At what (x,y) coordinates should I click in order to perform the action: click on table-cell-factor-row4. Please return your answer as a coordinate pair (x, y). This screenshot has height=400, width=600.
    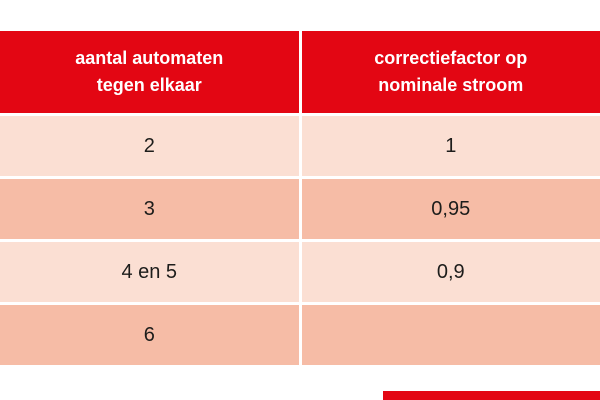
    Looking at the image, I should click on (450, 335).